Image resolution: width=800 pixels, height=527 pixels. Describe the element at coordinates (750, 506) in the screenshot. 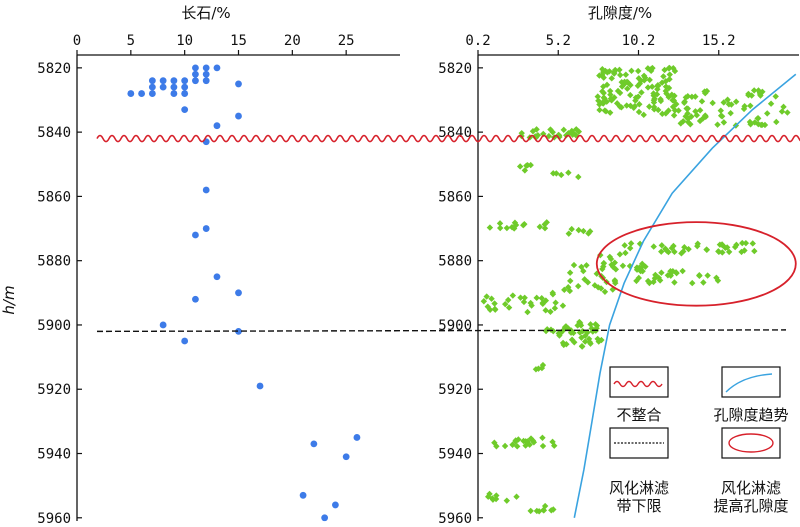

I see `legend-improve-label-2: 提高孔隙度` at that location.